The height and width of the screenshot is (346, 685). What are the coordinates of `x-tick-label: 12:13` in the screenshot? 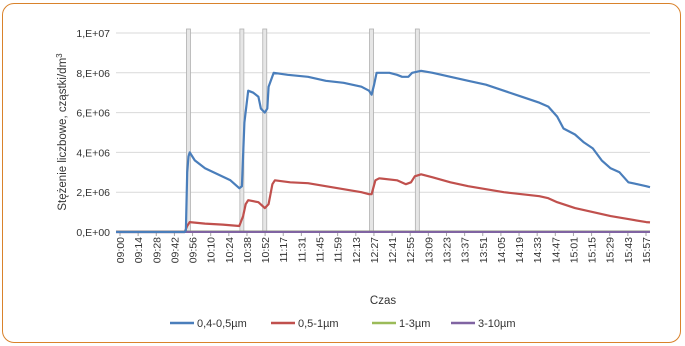 It's located at (357, 250).